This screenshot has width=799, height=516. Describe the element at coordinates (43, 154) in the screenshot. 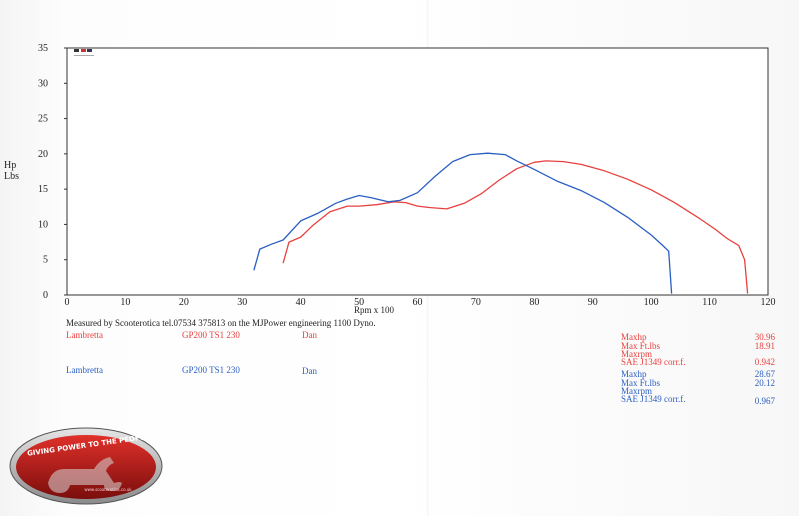

I see `y-tick-label: 20` at that location.